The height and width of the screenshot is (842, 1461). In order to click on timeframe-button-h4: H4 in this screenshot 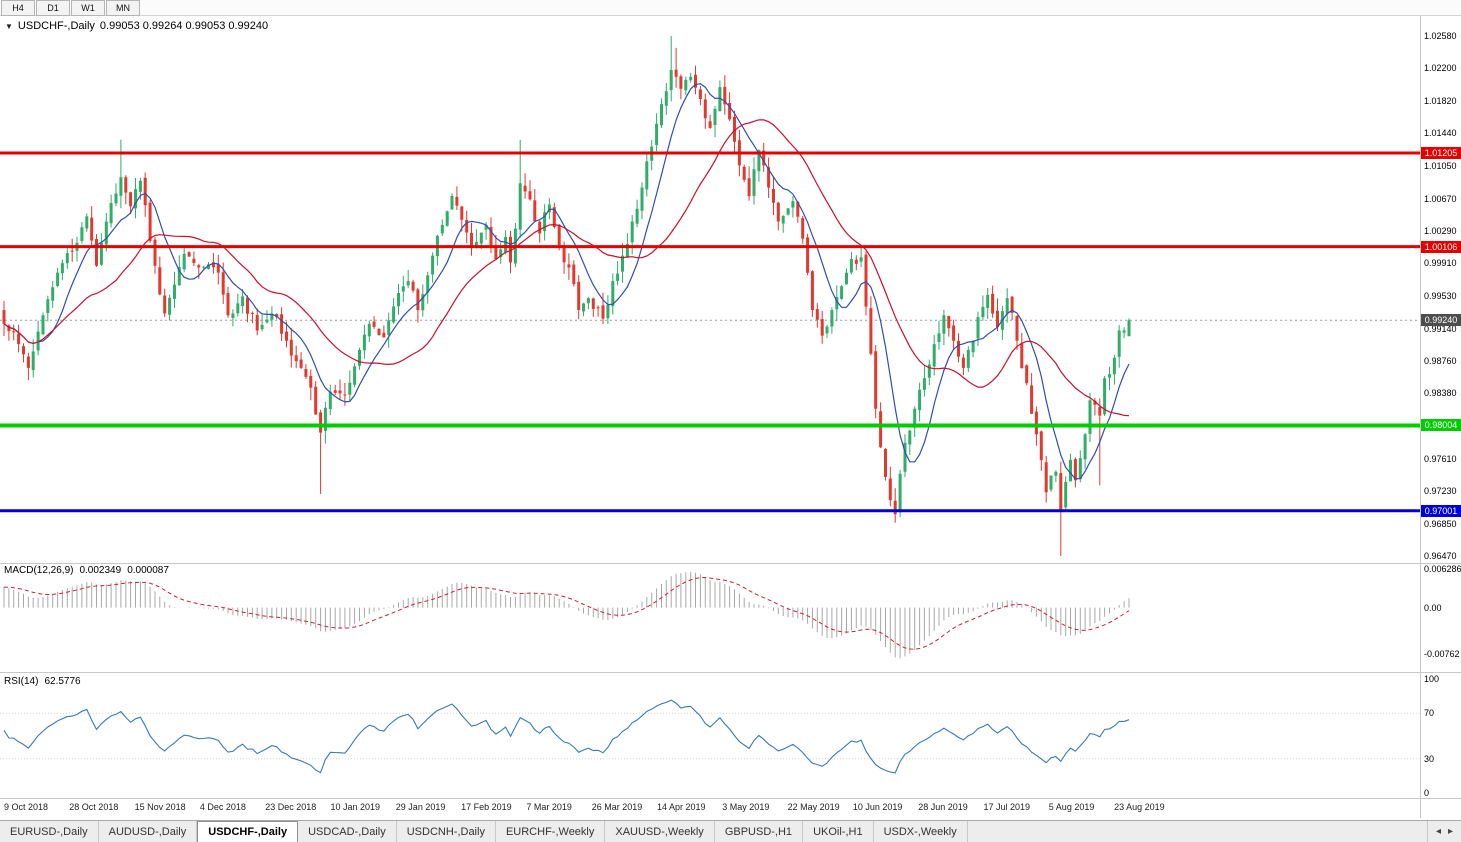, I will do `click(18, 8)`.